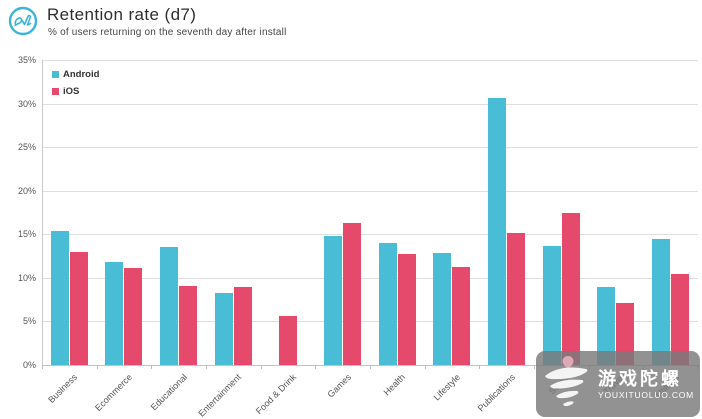 The image size is (702, 419). Describe the element at coordinates (26, 147) in the screenshot. I see `y-axis-label: 25%` at that location.